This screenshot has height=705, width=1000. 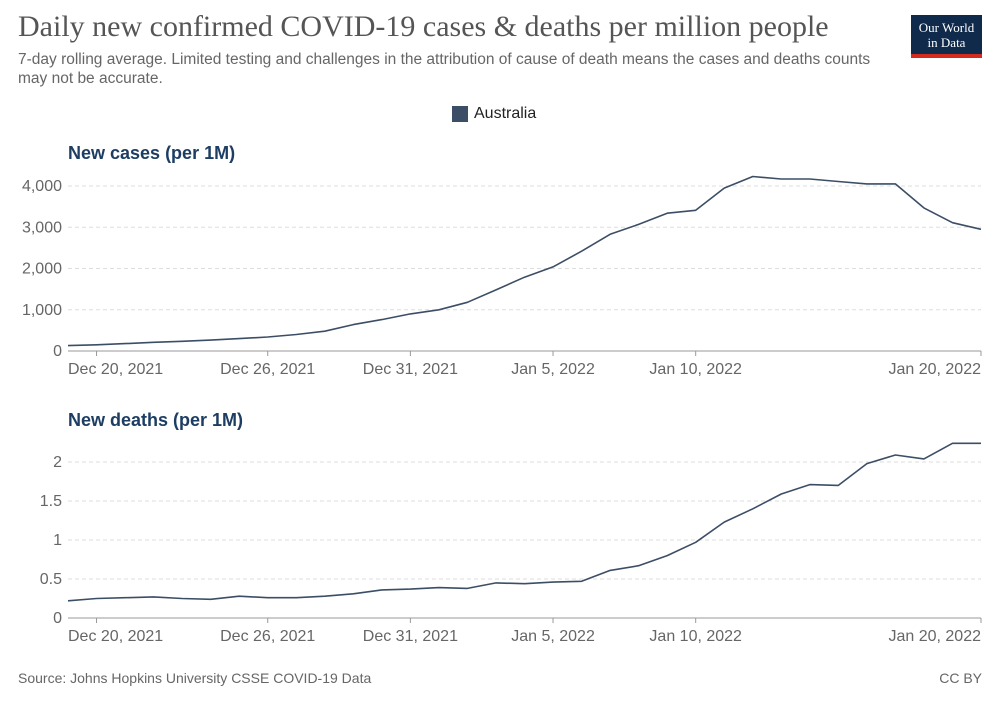 What do you see at coordinates (42, 310) in the screenshot?
I see `y-tick-label: 1,000` at bounding box center [42, 310].